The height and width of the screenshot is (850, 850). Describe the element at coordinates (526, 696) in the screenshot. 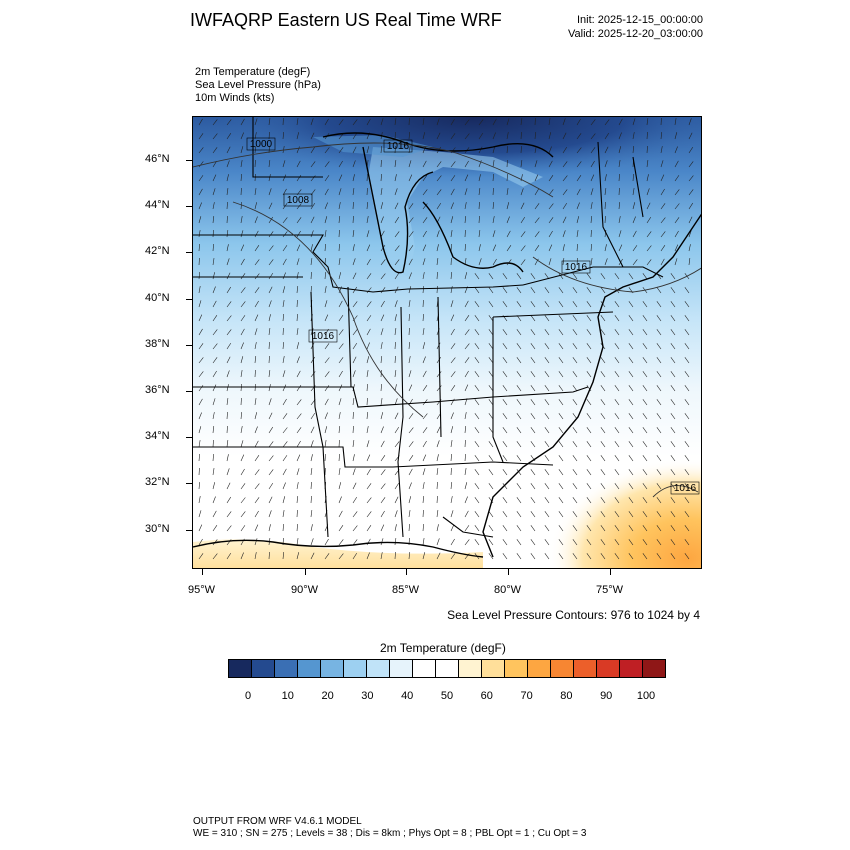

I see `colorbar-tick-label: 70` at that location.